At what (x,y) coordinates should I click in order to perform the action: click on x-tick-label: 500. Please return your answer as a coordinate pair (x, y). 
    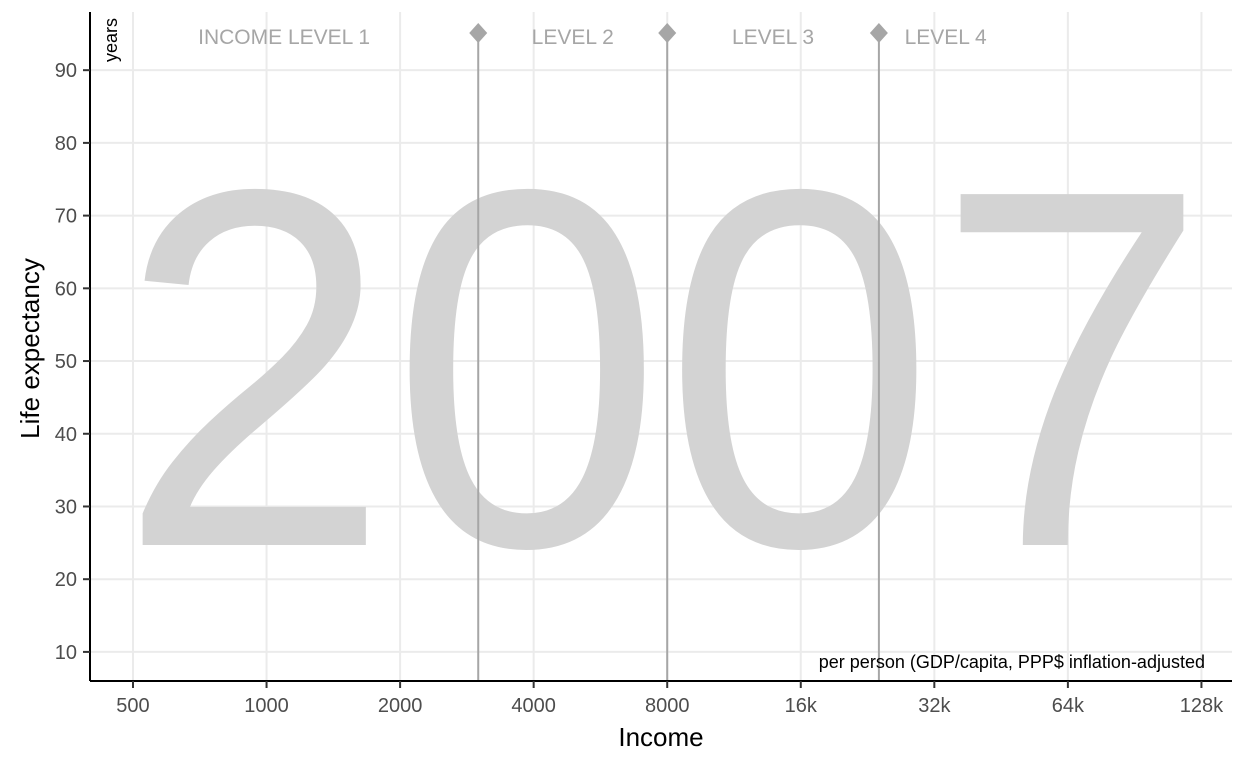
    Looking at the image, I should click on (132, 706).